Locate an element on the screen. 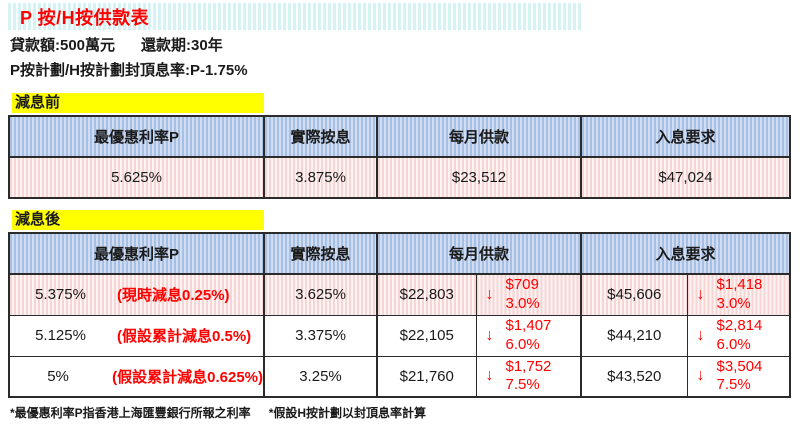  monthly-saving-cell: ↓ $1,407 6.0% is located at coordinates (528, 335).